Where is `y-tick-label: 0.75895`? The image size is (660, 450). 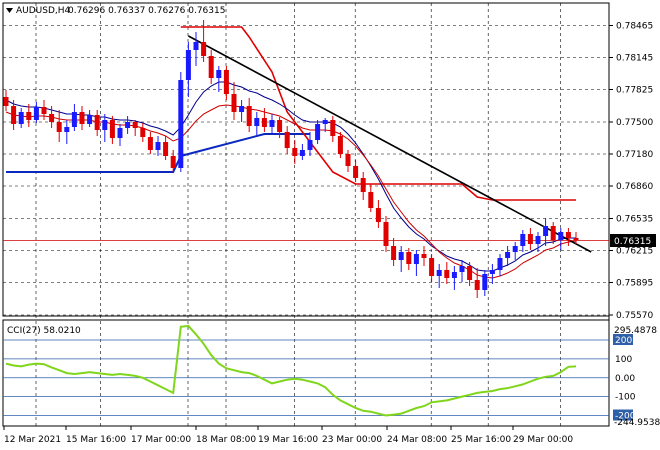
y-tick-label: 0.75895 is located at coordinates (634, 284).